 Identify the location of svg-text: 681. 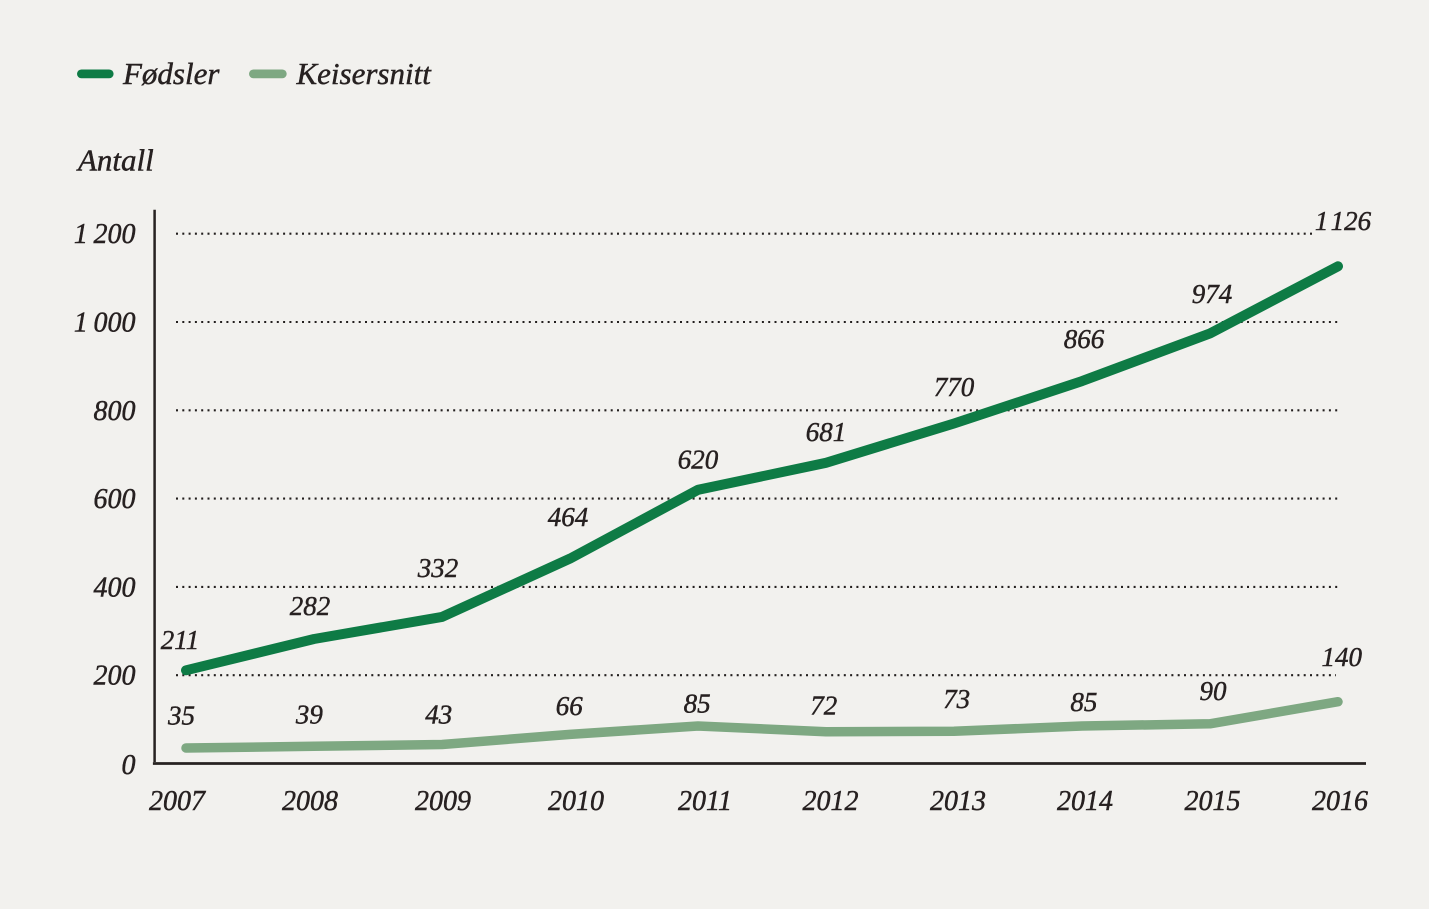
(826, 432).